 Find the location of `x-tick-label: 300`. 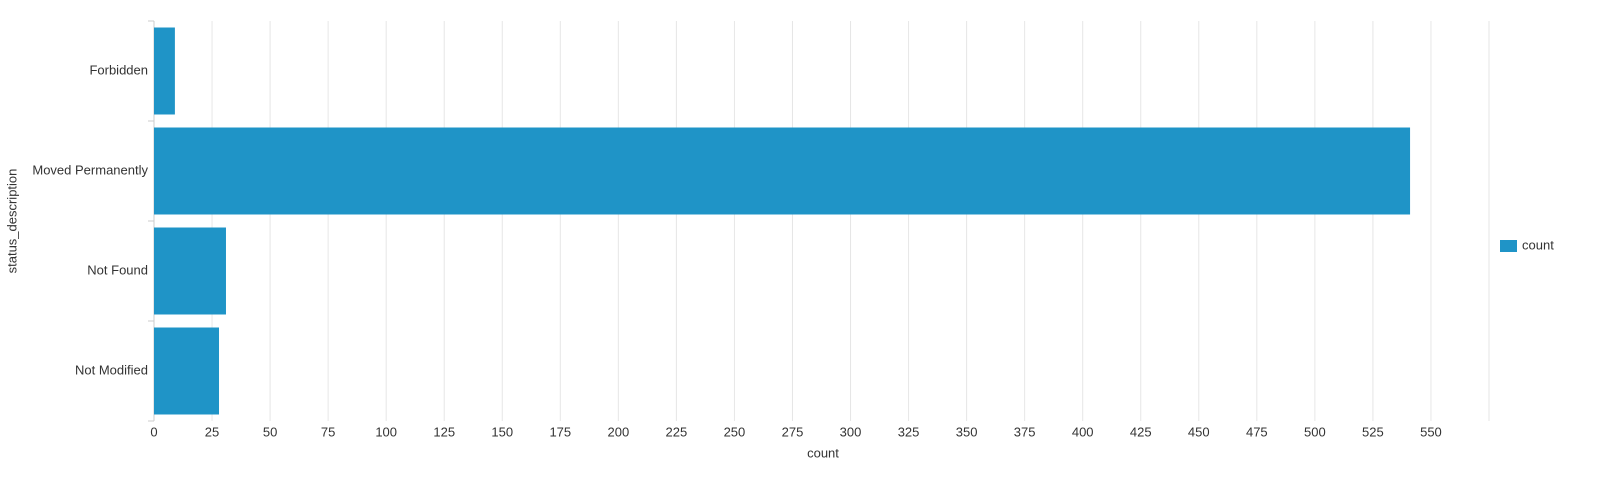

x-tick-label: 300 is located at coordinates (851, 431).